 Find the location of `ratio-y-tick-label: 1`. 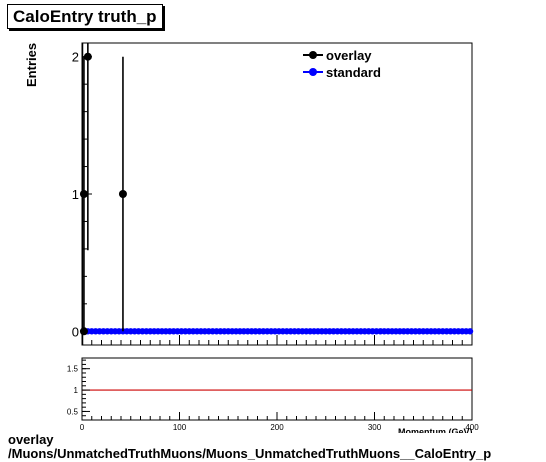

ratio-y-tick-label: 1 is located at coordinates (76, 390).